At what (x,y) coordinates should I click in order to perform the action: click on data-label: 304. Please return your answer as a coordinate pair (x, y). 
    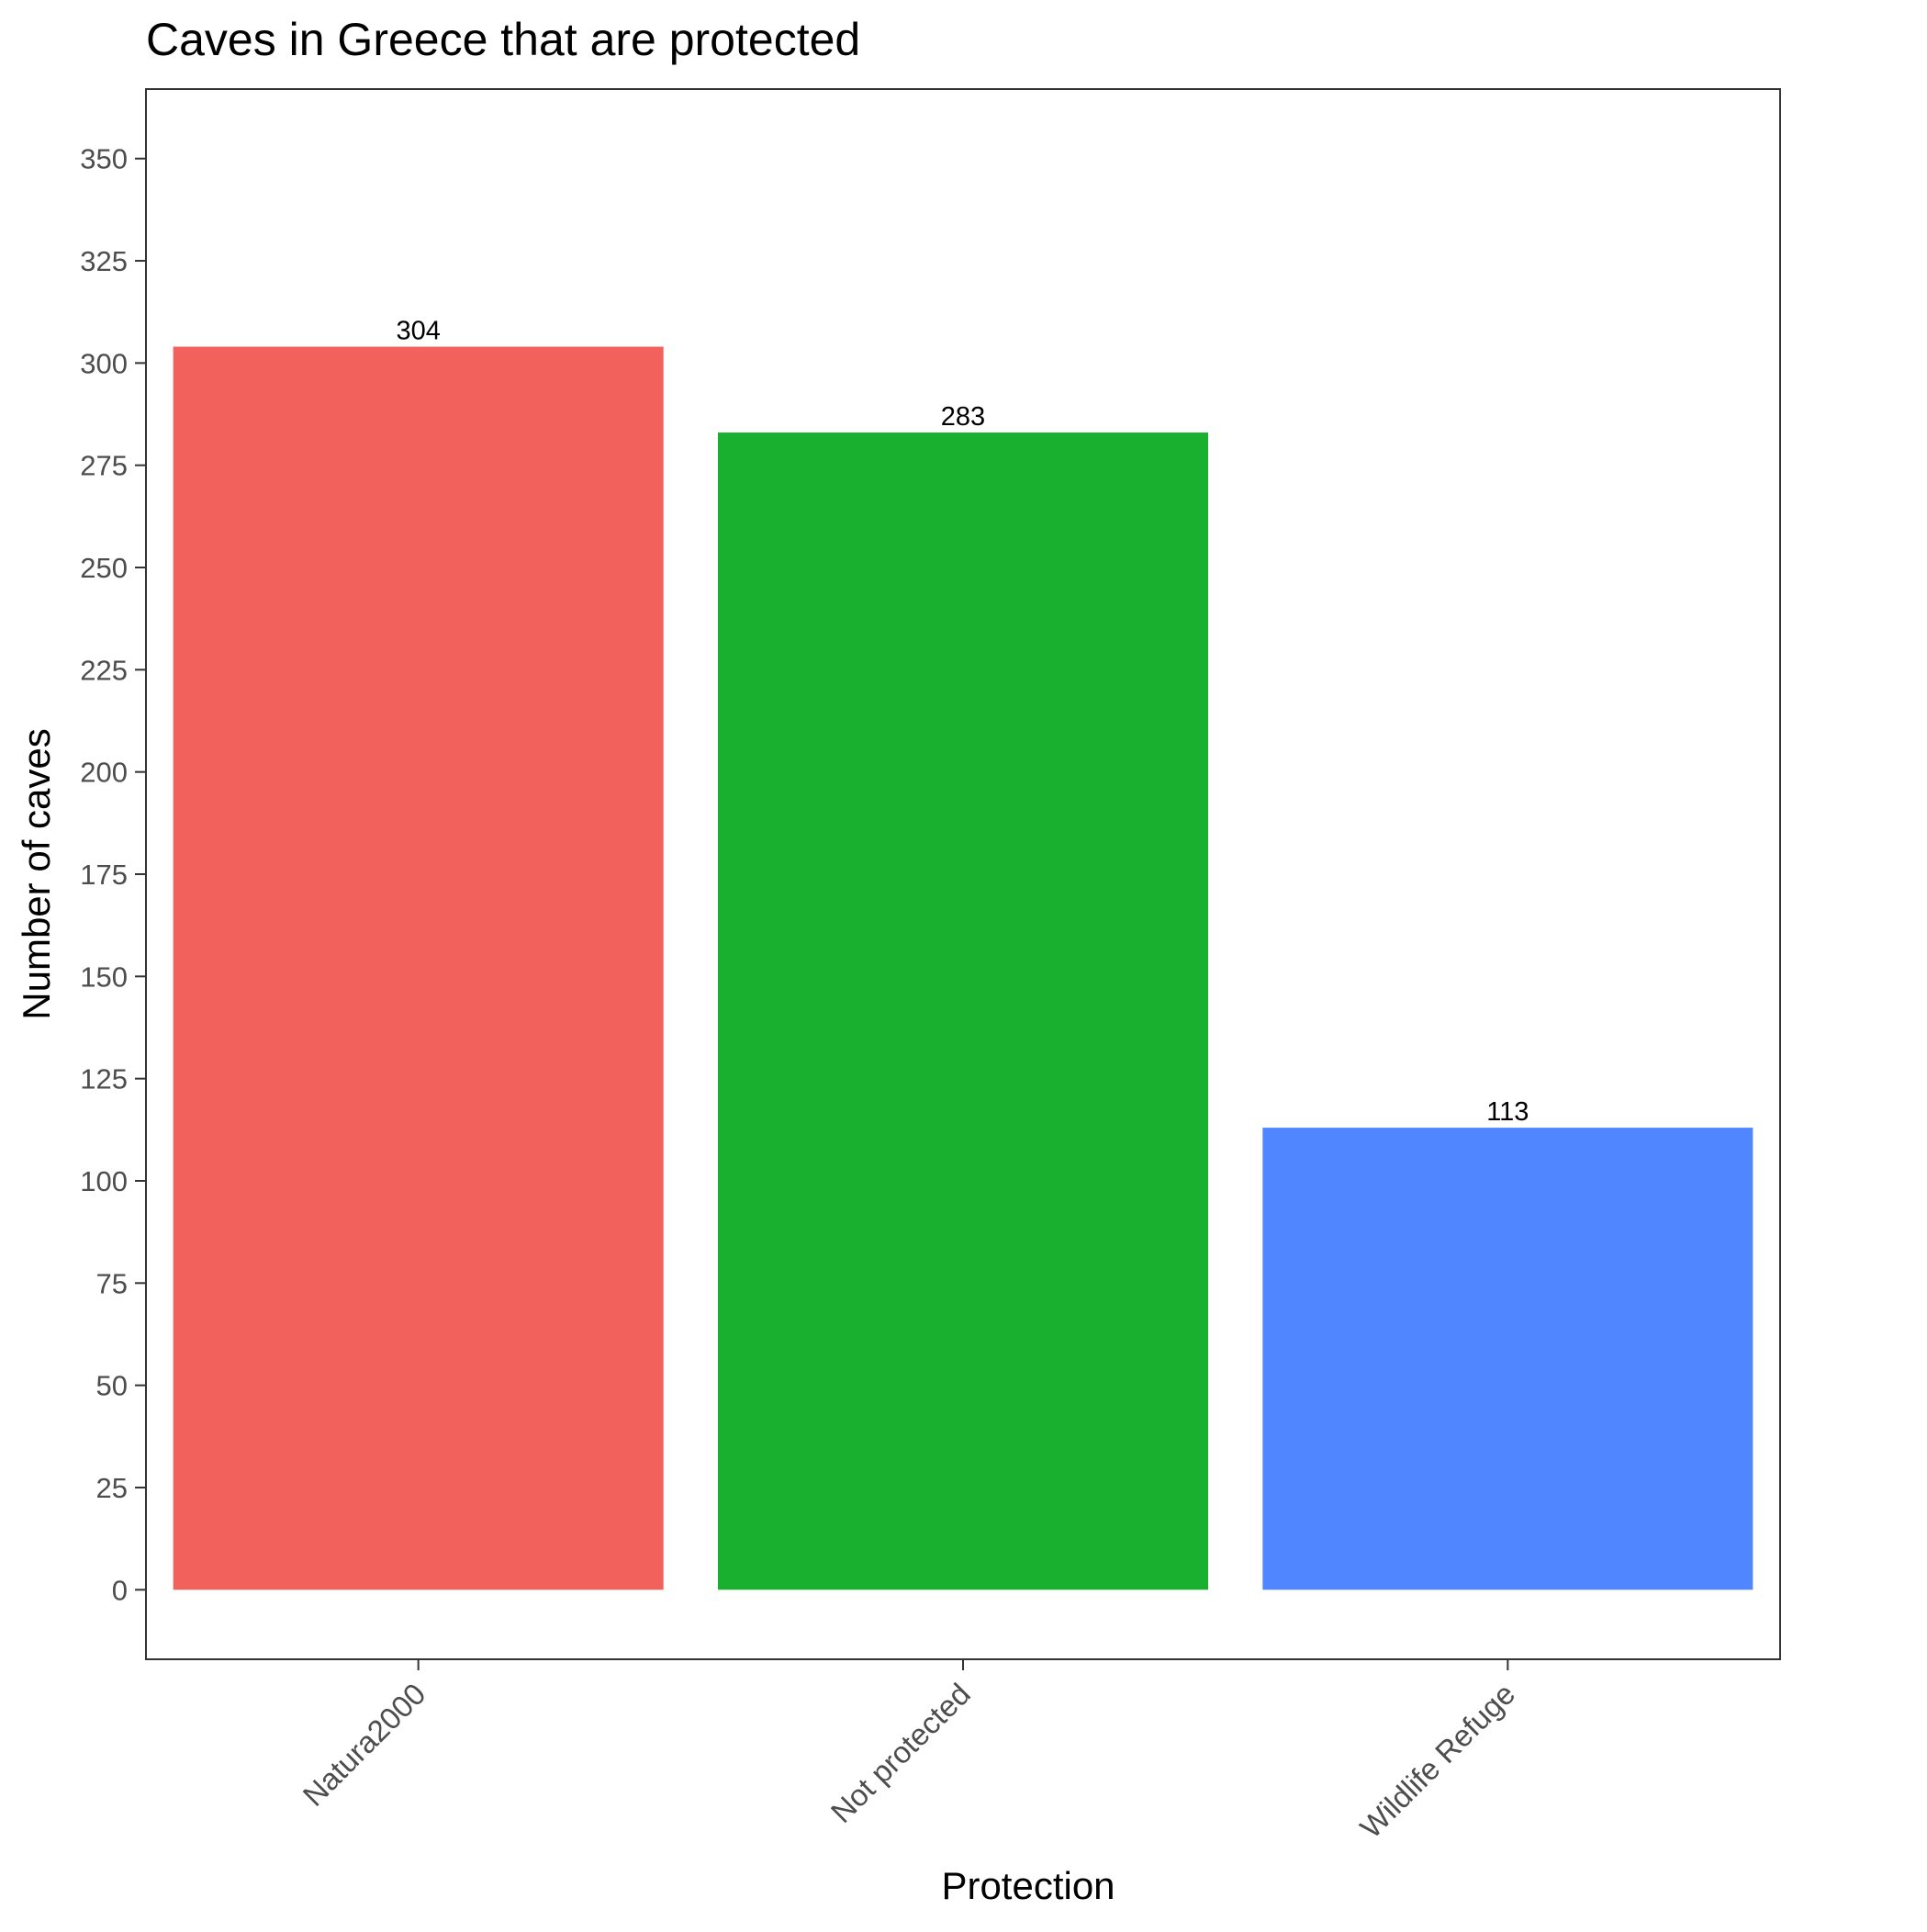
    Looking at the image, I should click on (418, 331).